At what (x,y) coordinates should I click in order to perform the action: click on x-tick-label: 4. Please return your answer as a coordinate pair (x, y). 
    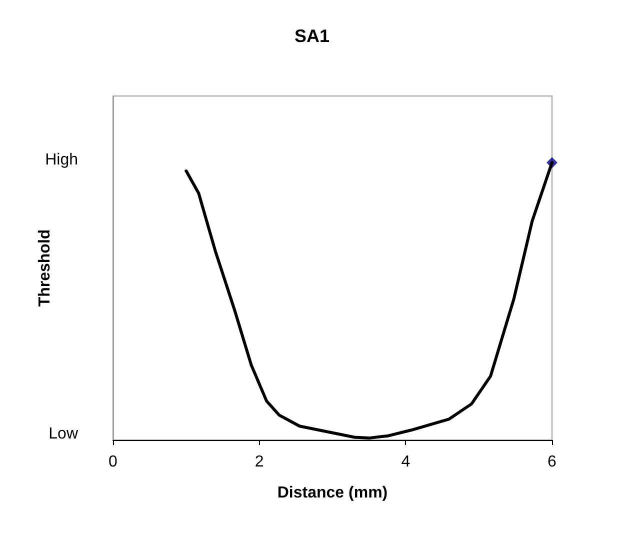
    Looking at the image, I should click on (405, 462).